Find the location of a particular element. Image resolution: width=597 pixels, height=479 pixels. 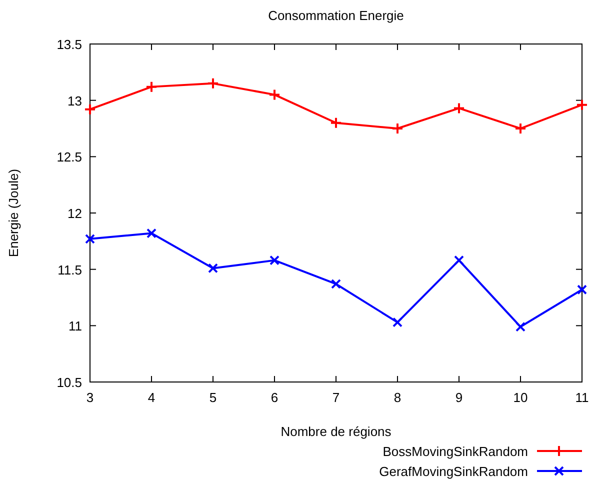

x-tick-label: 5 is located at coordinates (213, 397).